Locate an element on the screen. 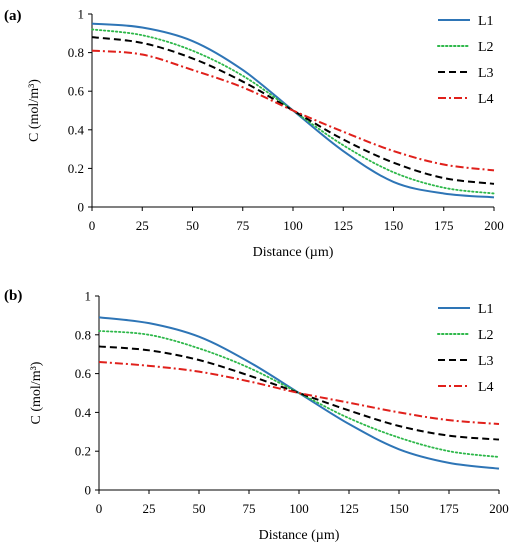  series-line-l3 is located at coordinates (299, 393).